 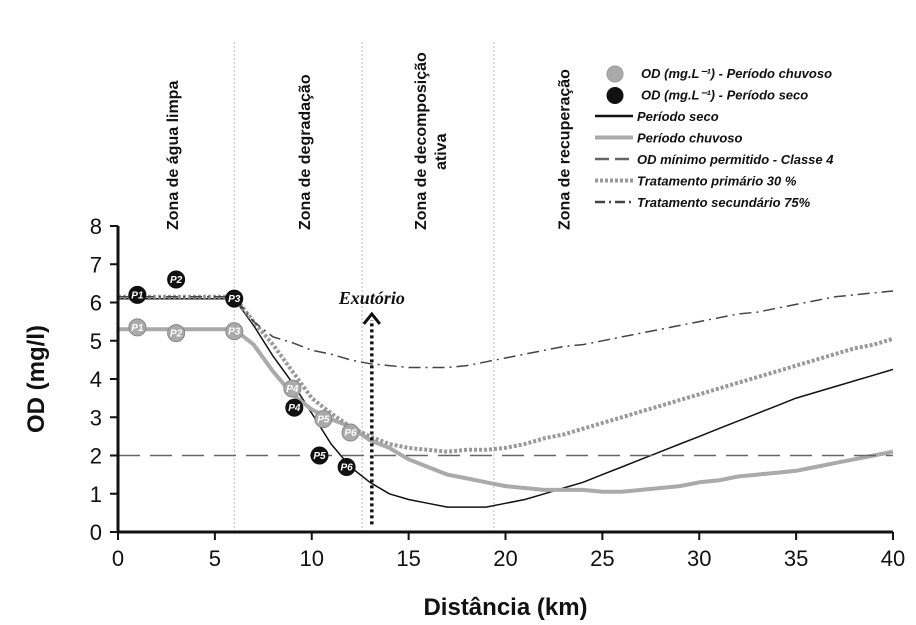 I want to click on observed-point-seco-p5, so click(x=319, y=455).